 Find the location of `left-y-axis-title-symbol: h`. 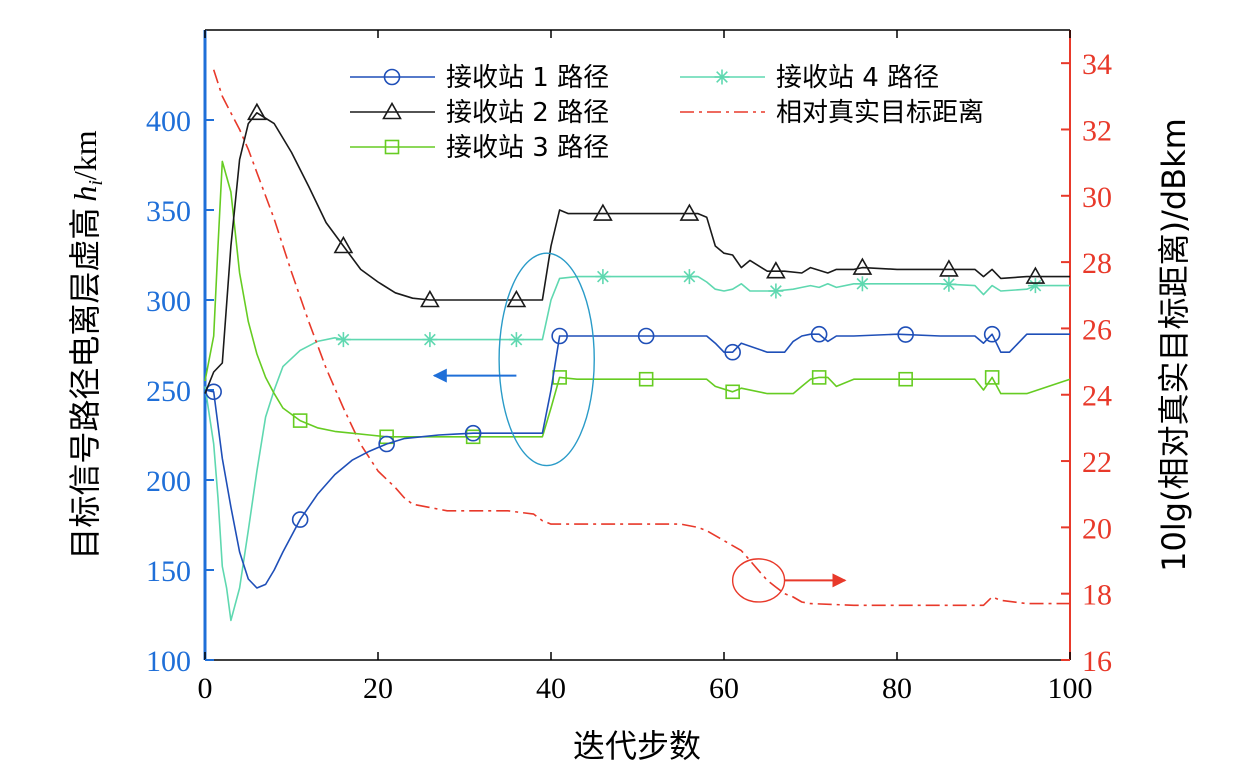

left-y-axis-title-symbol: h is located at coordinates (85, 194).